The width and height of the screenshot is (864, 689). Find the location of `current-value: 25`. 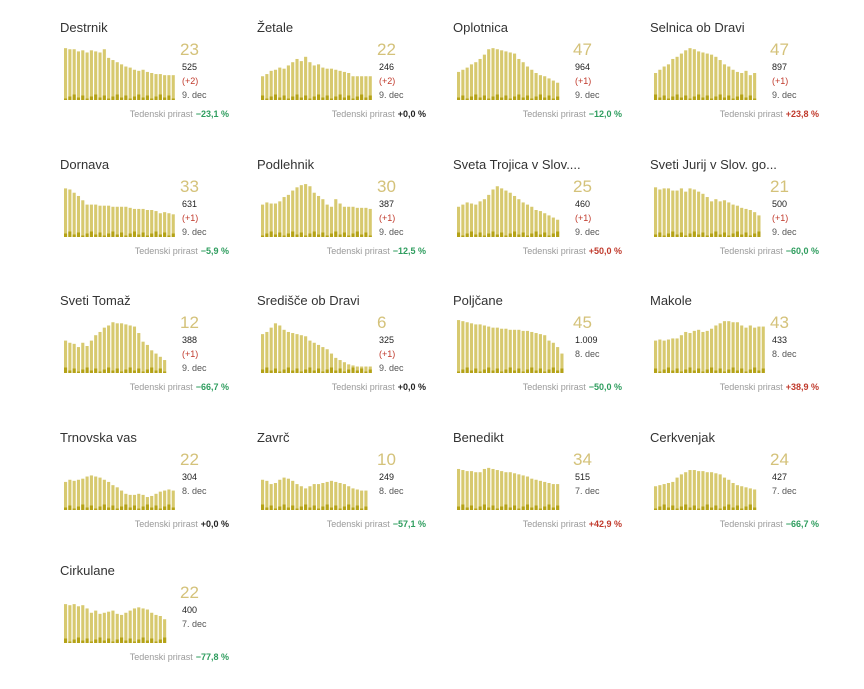

current-value: 25 is located at coordinates (582, 186).